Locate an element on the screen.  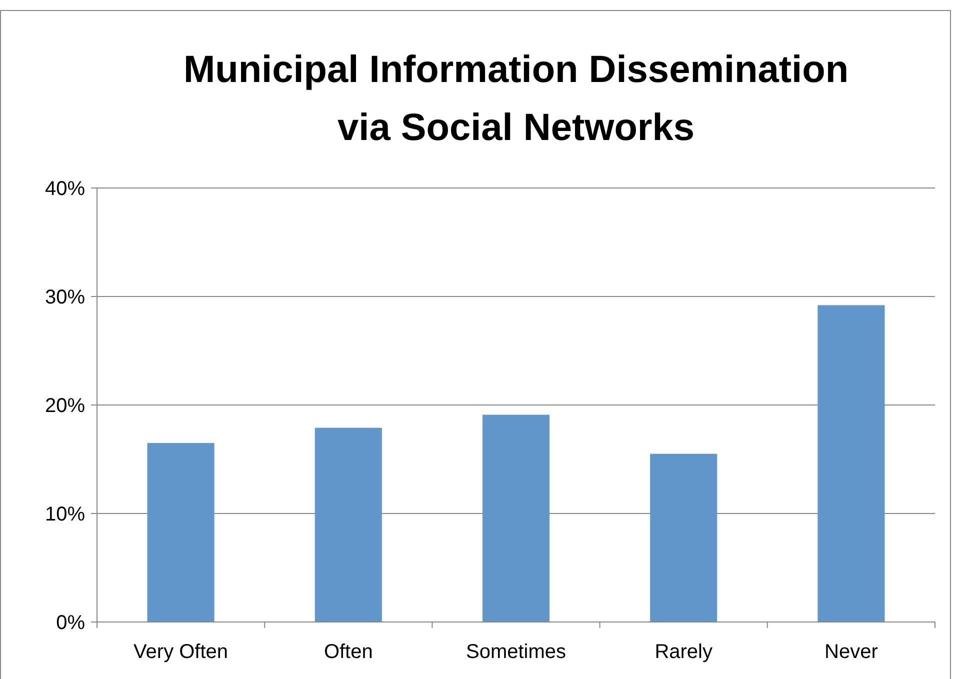
x-tick-label: Never is located at coordinates (851, 652).